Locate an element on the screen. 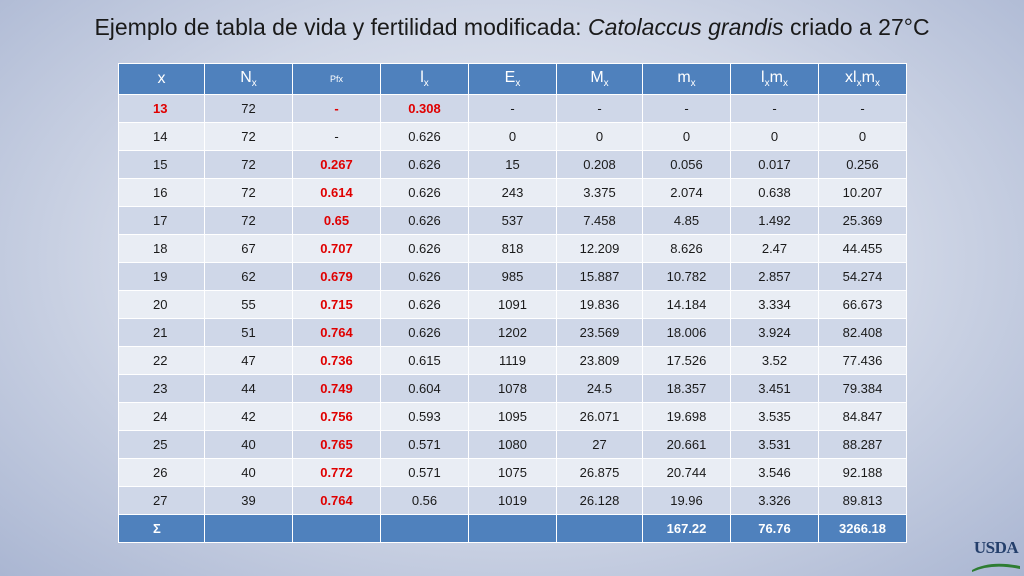 The width and height of the screenshot is (1024, 576). table-cell: 82.408 is located at coordinates (862, 332).